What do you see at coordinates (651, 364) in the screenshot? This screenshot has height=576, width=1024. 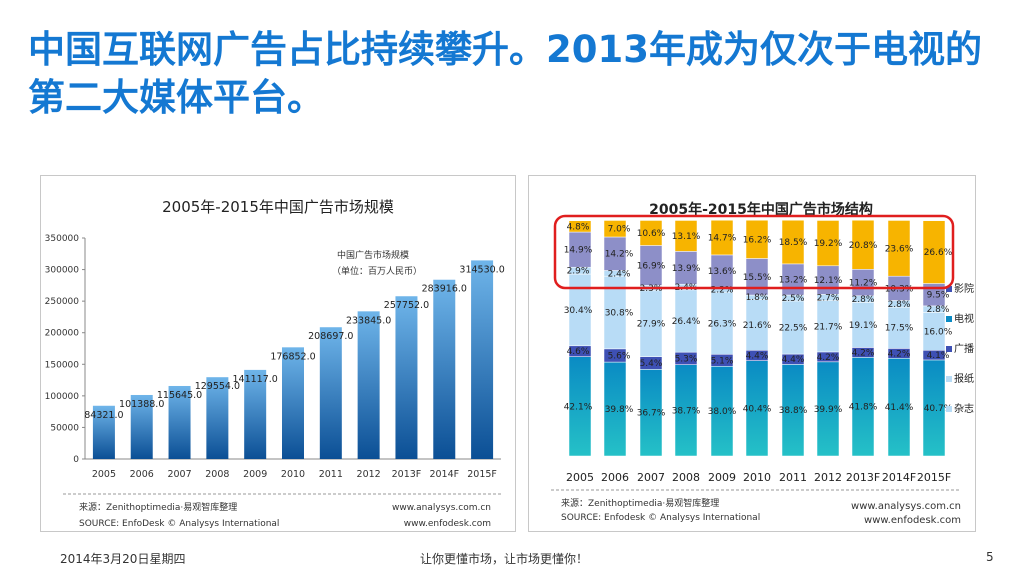 I see `segment-value-label: 5.4%` at bounding box center [651, 364].